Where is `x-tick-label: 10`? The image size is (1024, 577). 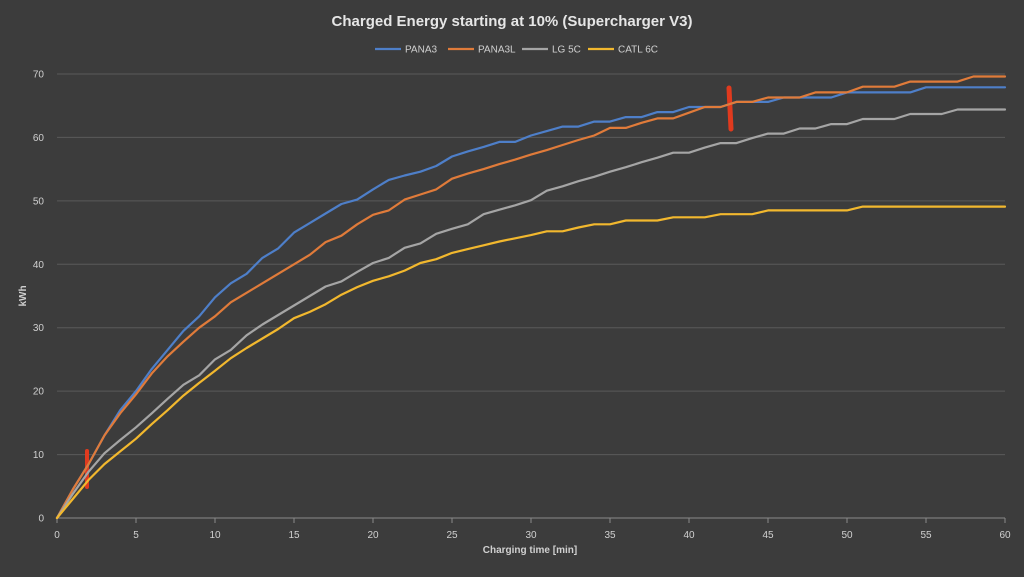 x-tick-label: 10 is located at coordinates (215, 535).